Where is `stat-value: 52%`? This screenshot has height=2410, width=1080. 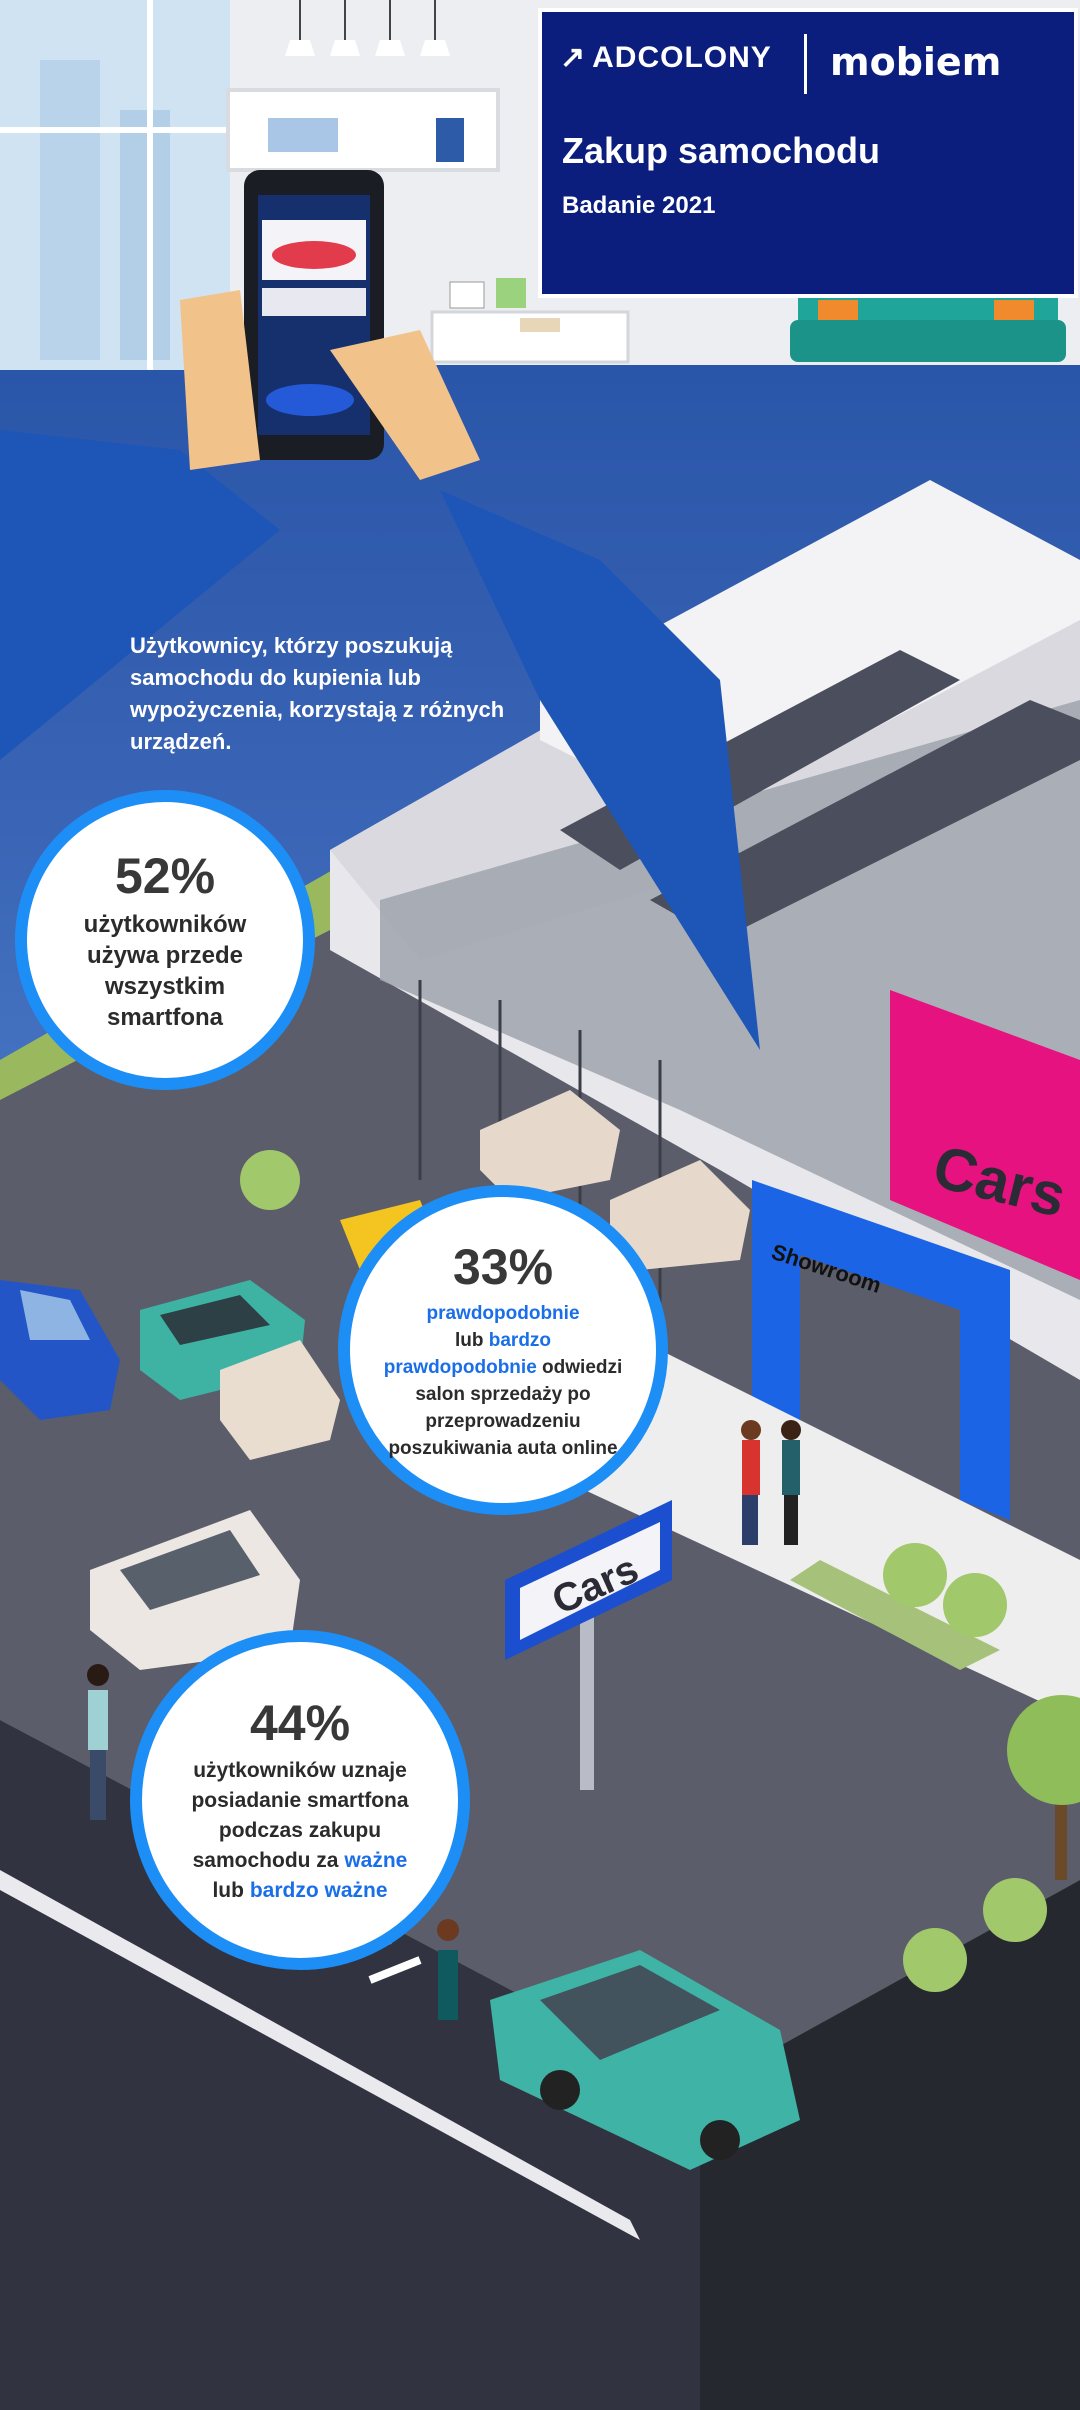
stat-value: 52% is located at coordinates (165, 876).